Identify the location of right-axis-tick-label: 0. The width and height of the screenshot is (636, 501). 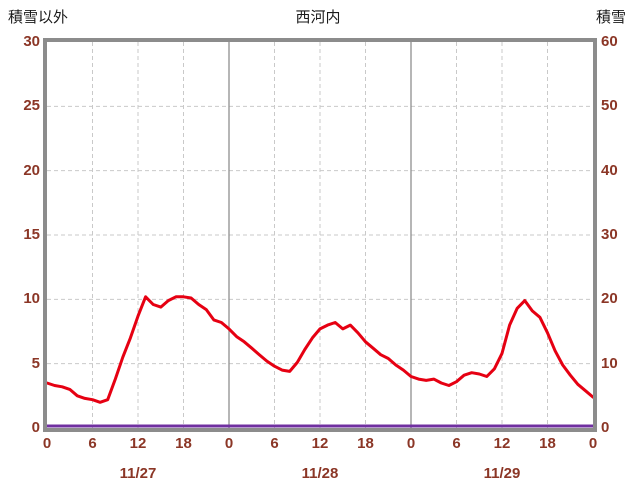
(605, 427).